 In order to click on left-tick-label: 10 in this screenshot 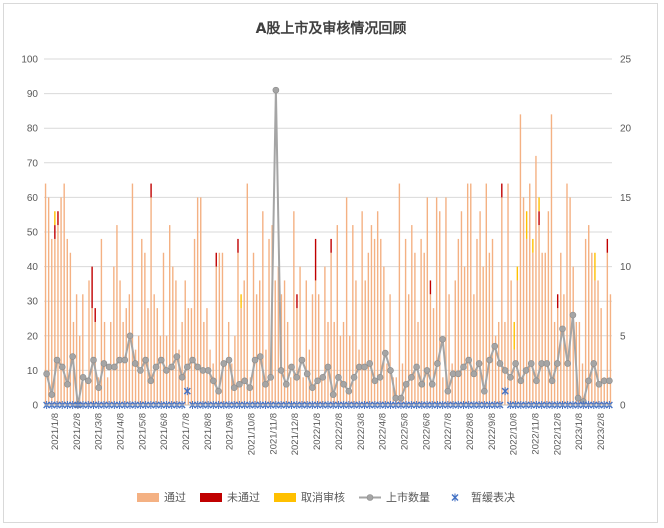, I will do `click(33, 371)`.